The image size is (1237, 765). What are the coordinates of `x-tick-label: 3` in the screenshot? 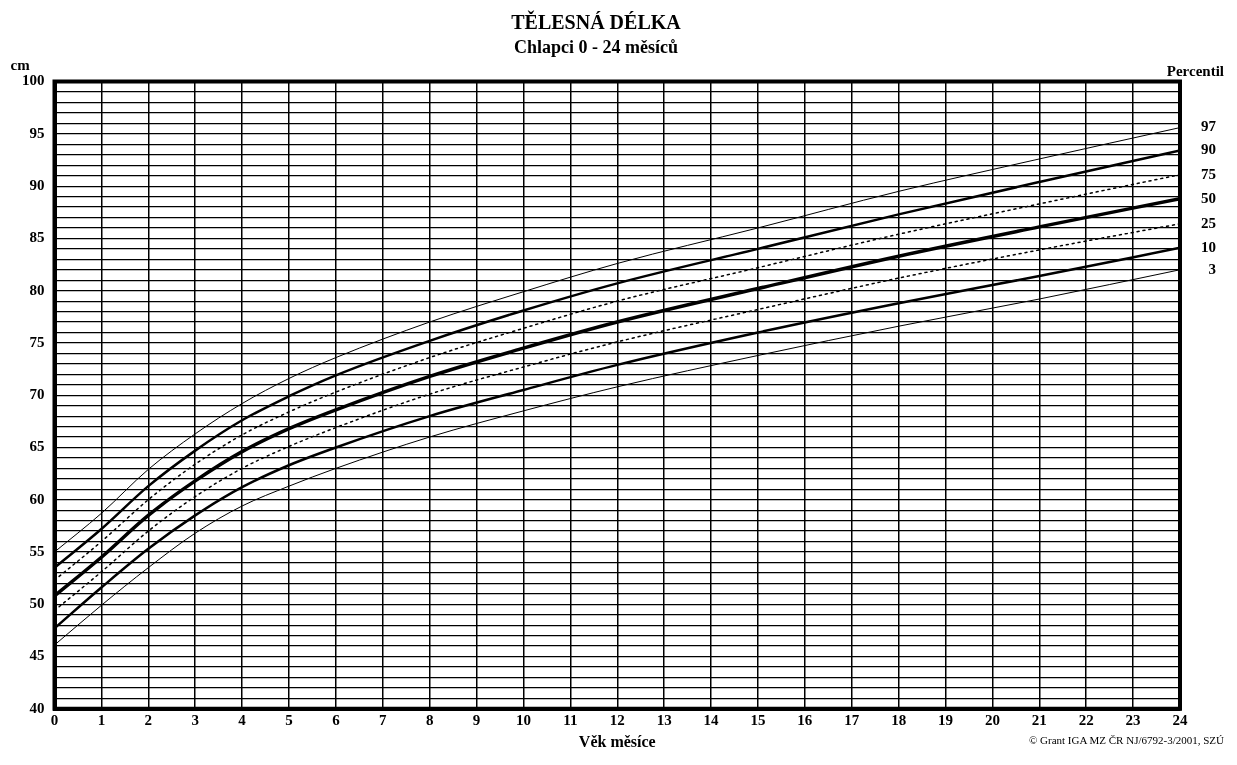 It's located at (195, 719).